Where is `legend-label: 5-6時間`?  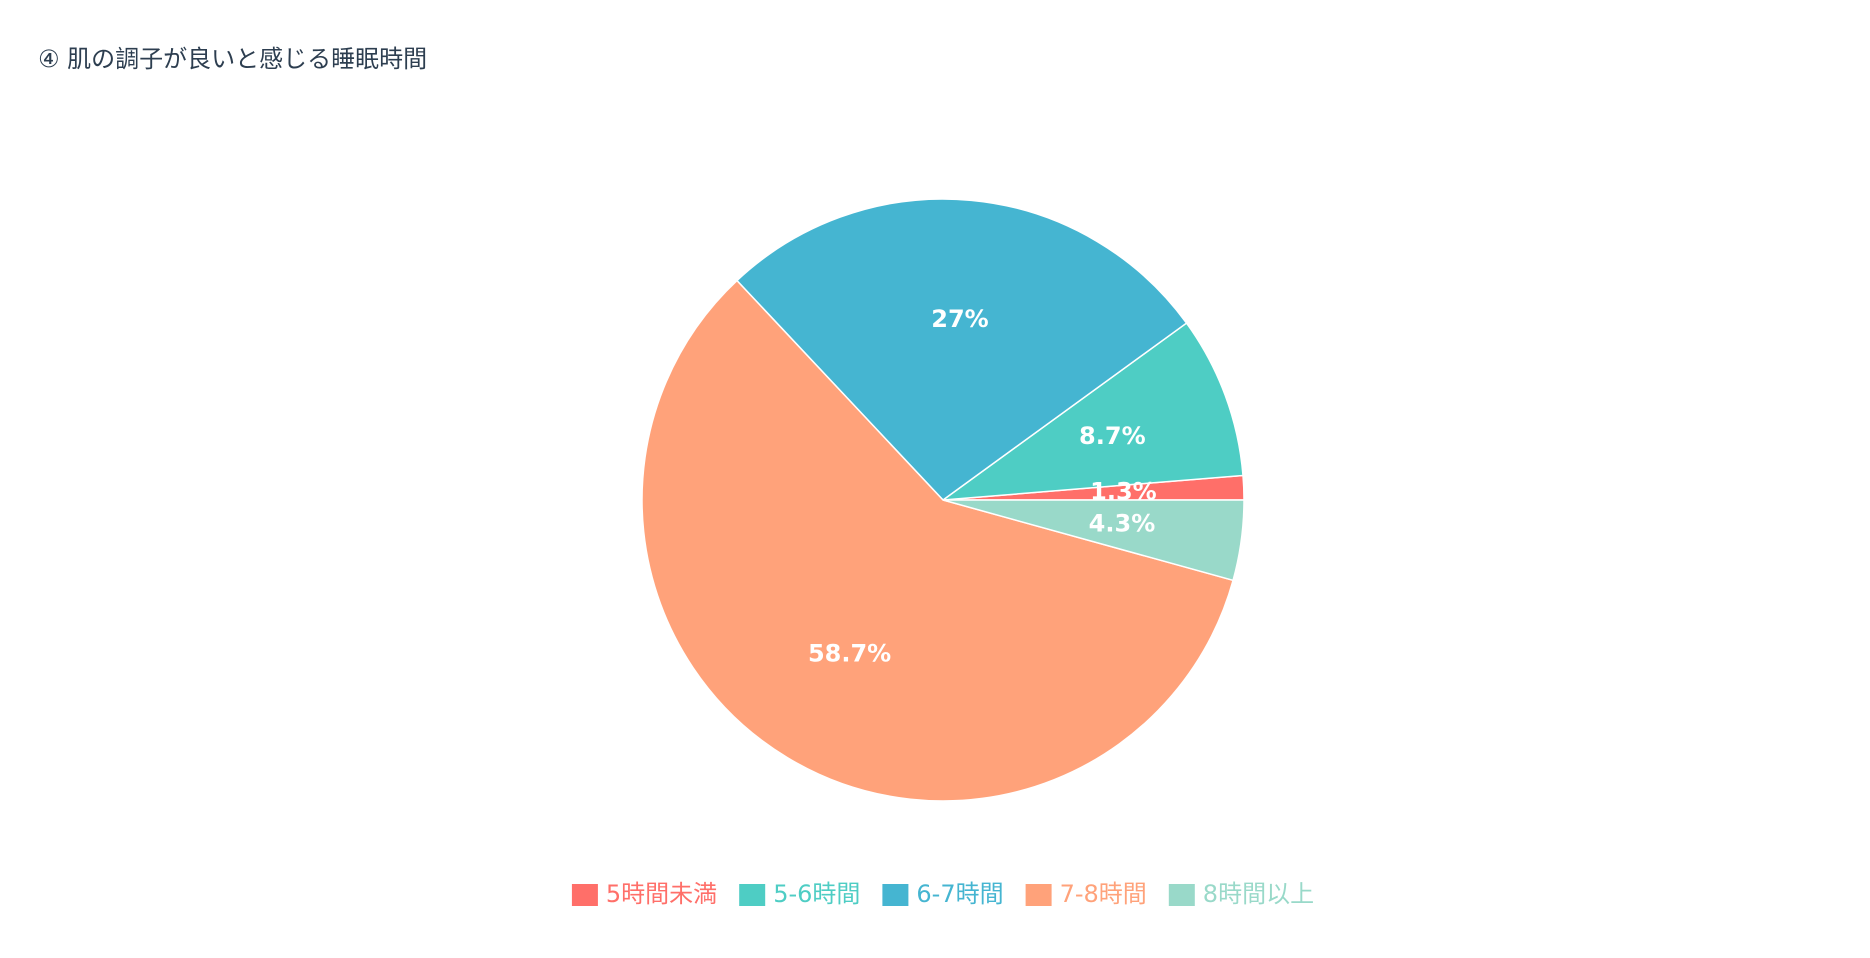 legend-label: 5-6時間 is located at coordinates (816, 894).